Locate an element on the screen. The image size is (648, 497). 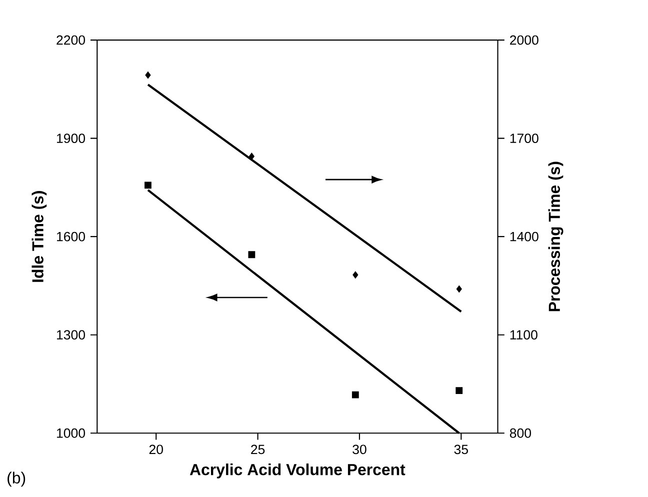
x-tick-label: 25 is located at coordinates (258, 449).